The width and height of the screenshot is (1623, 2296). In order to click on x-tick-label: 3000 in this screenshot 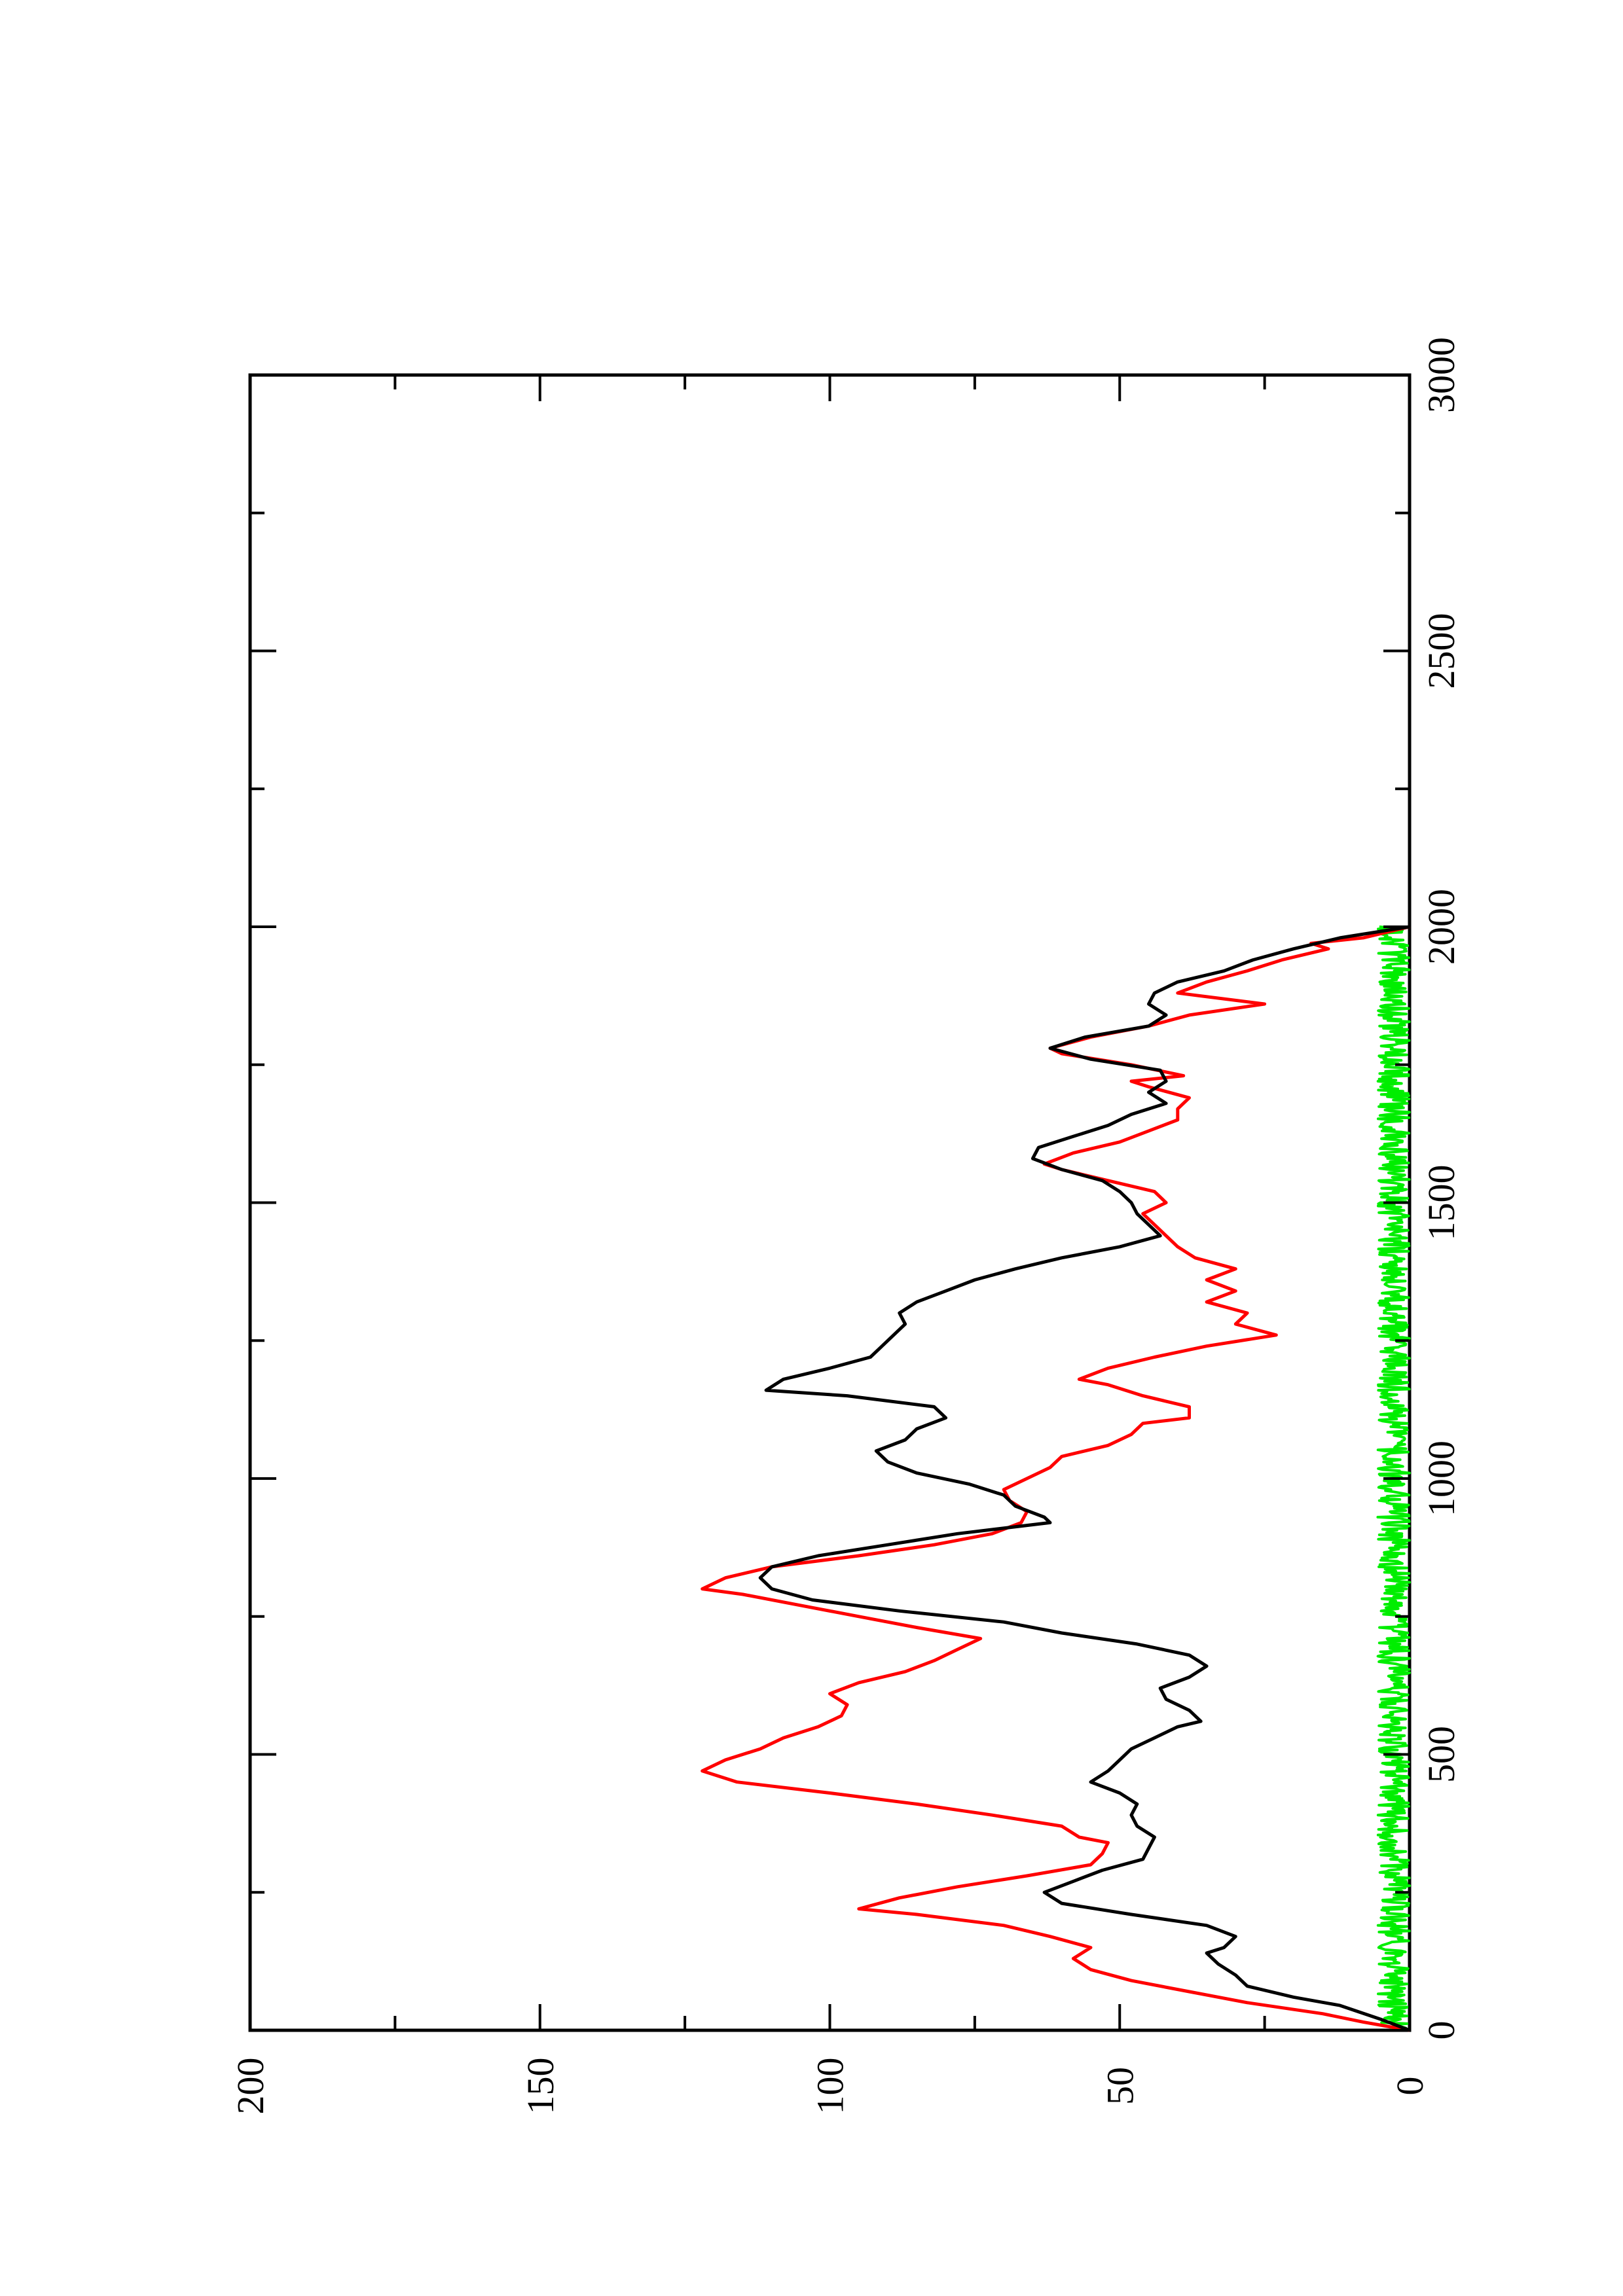, I will do `click(1441, 375)`.